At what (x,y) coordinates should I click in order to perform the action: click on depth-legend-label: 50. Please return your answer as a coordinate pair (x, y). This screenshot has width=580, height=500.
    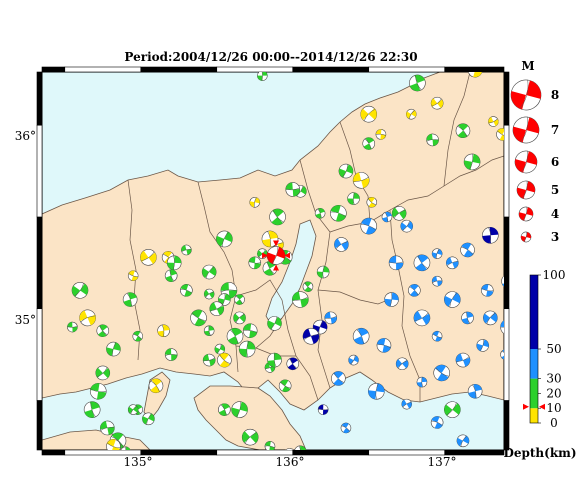
    Looking at the image, I should click on (553, 349).